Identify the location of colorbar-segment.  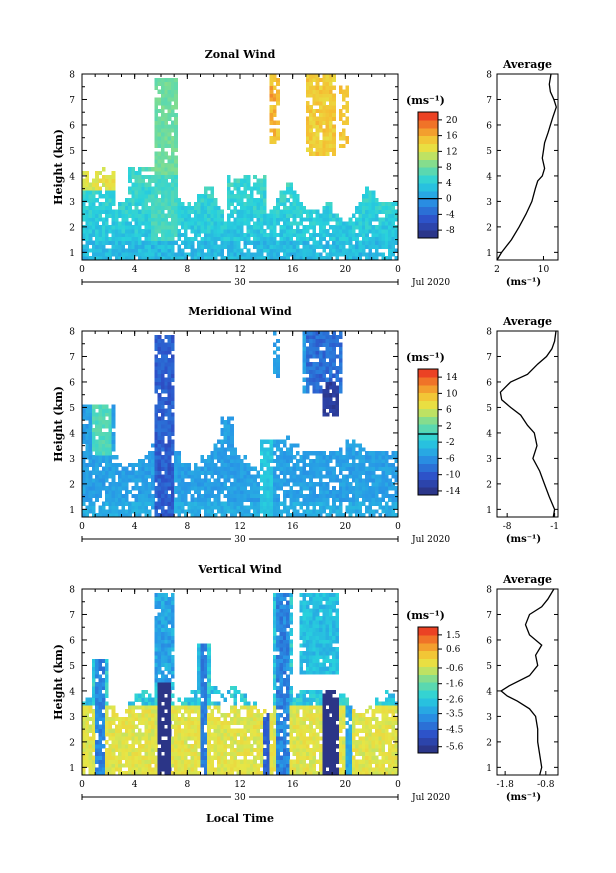
(428, 373).